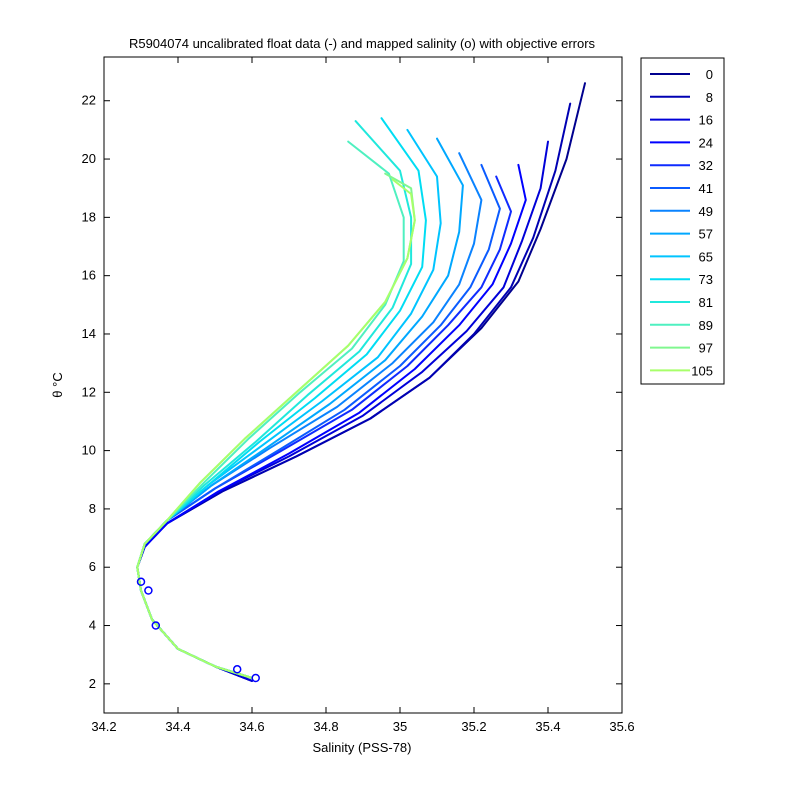 This screenshot has height=800, width=800. What do you see at coordinates (709, 97) in the screenshot?
I see `legend-label: 8` at bounding box center [709, 97].